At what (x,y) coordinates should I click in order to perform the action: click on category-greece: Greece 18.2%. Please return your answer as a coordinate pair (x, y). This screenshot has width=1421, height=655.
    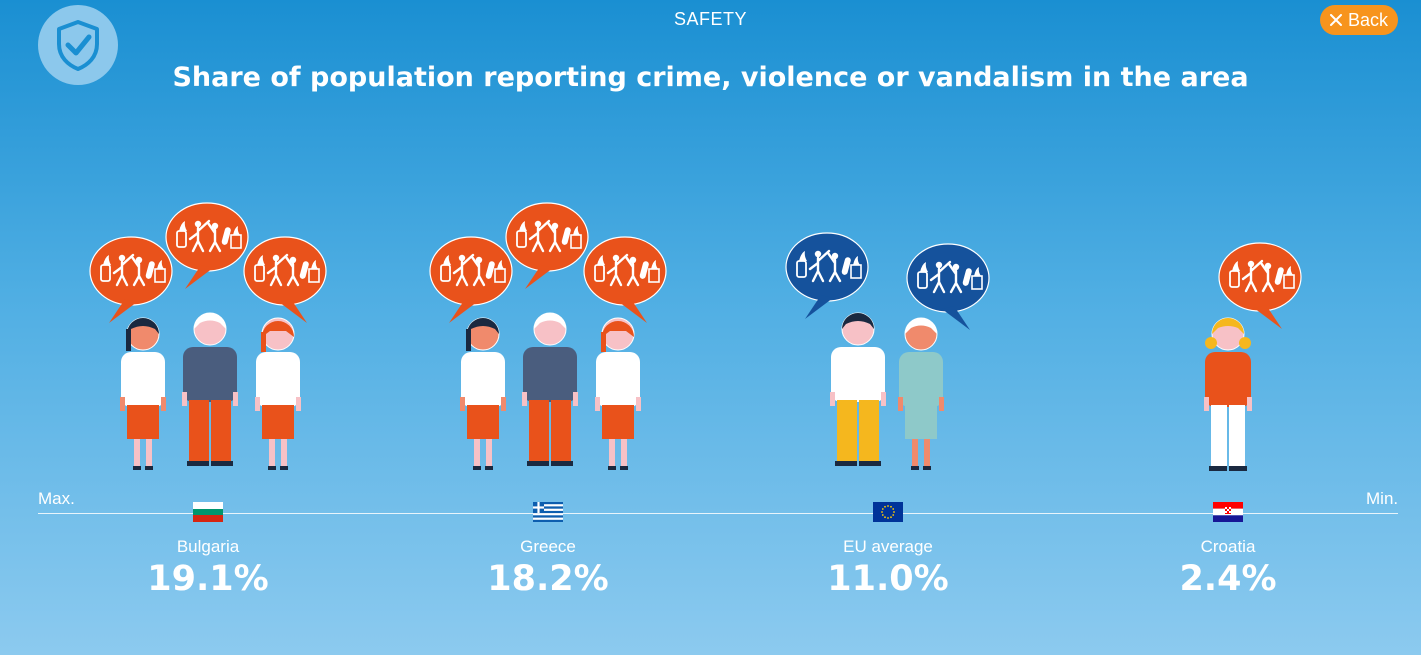
    Looking at the image, I should click on (548, 550).